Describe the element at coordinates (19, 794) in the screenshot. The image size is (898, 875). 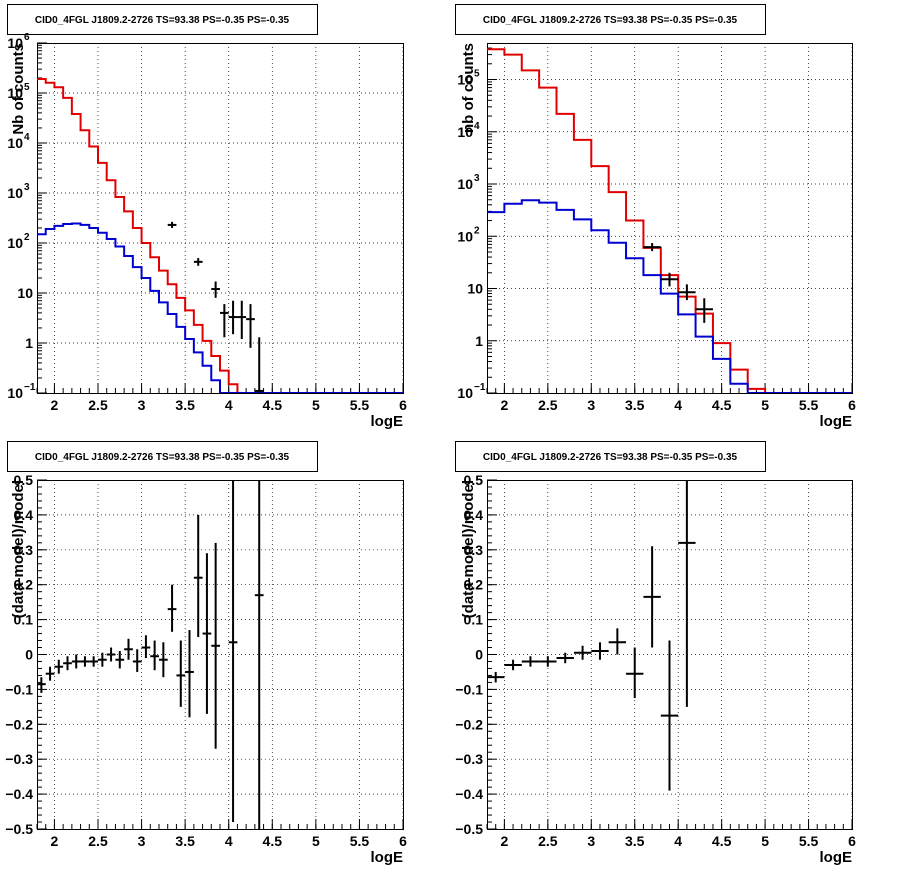
I see `y-tick-label: −0.4` at that location.